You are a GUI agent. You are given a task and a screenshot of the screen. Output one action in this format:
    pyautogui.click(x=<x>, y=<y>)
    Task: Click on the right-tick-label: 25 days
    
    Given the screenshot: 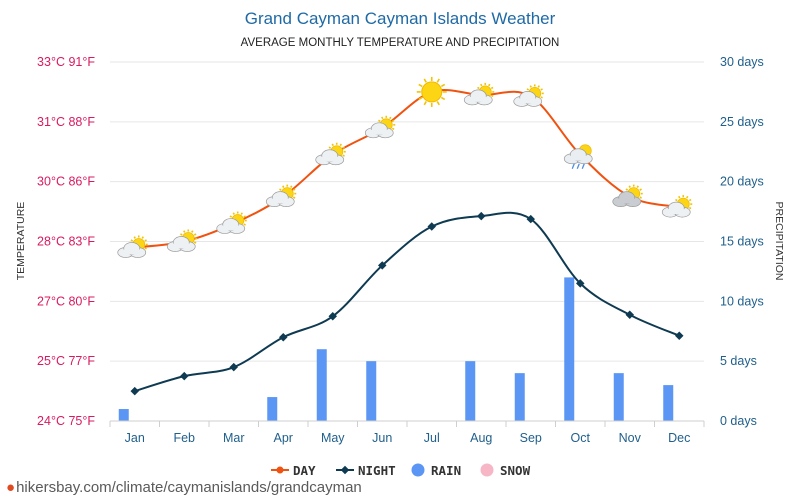 What is the action you would take?
    pyautogui.click(x=742, y=122)
    